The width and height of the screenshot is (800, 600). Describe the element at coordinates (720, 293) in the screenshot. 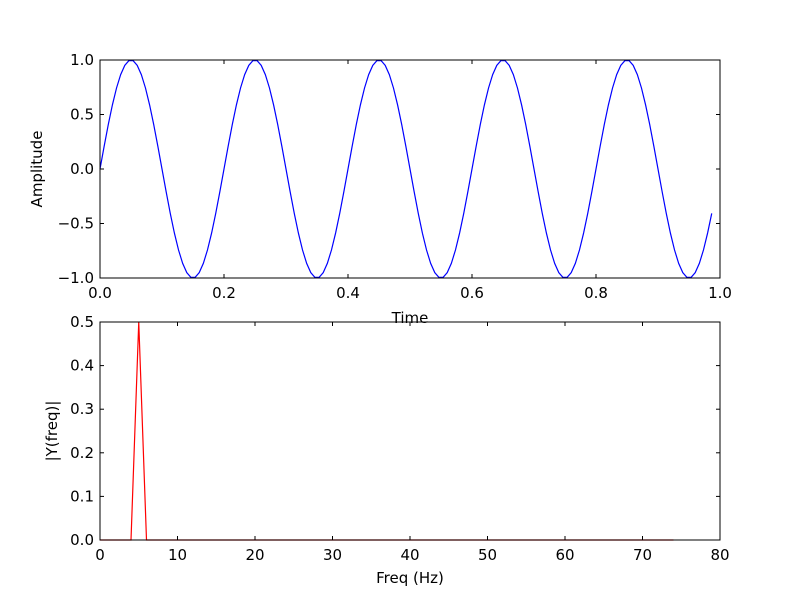

I see `time-x-tick-label: 1.0` at that location.